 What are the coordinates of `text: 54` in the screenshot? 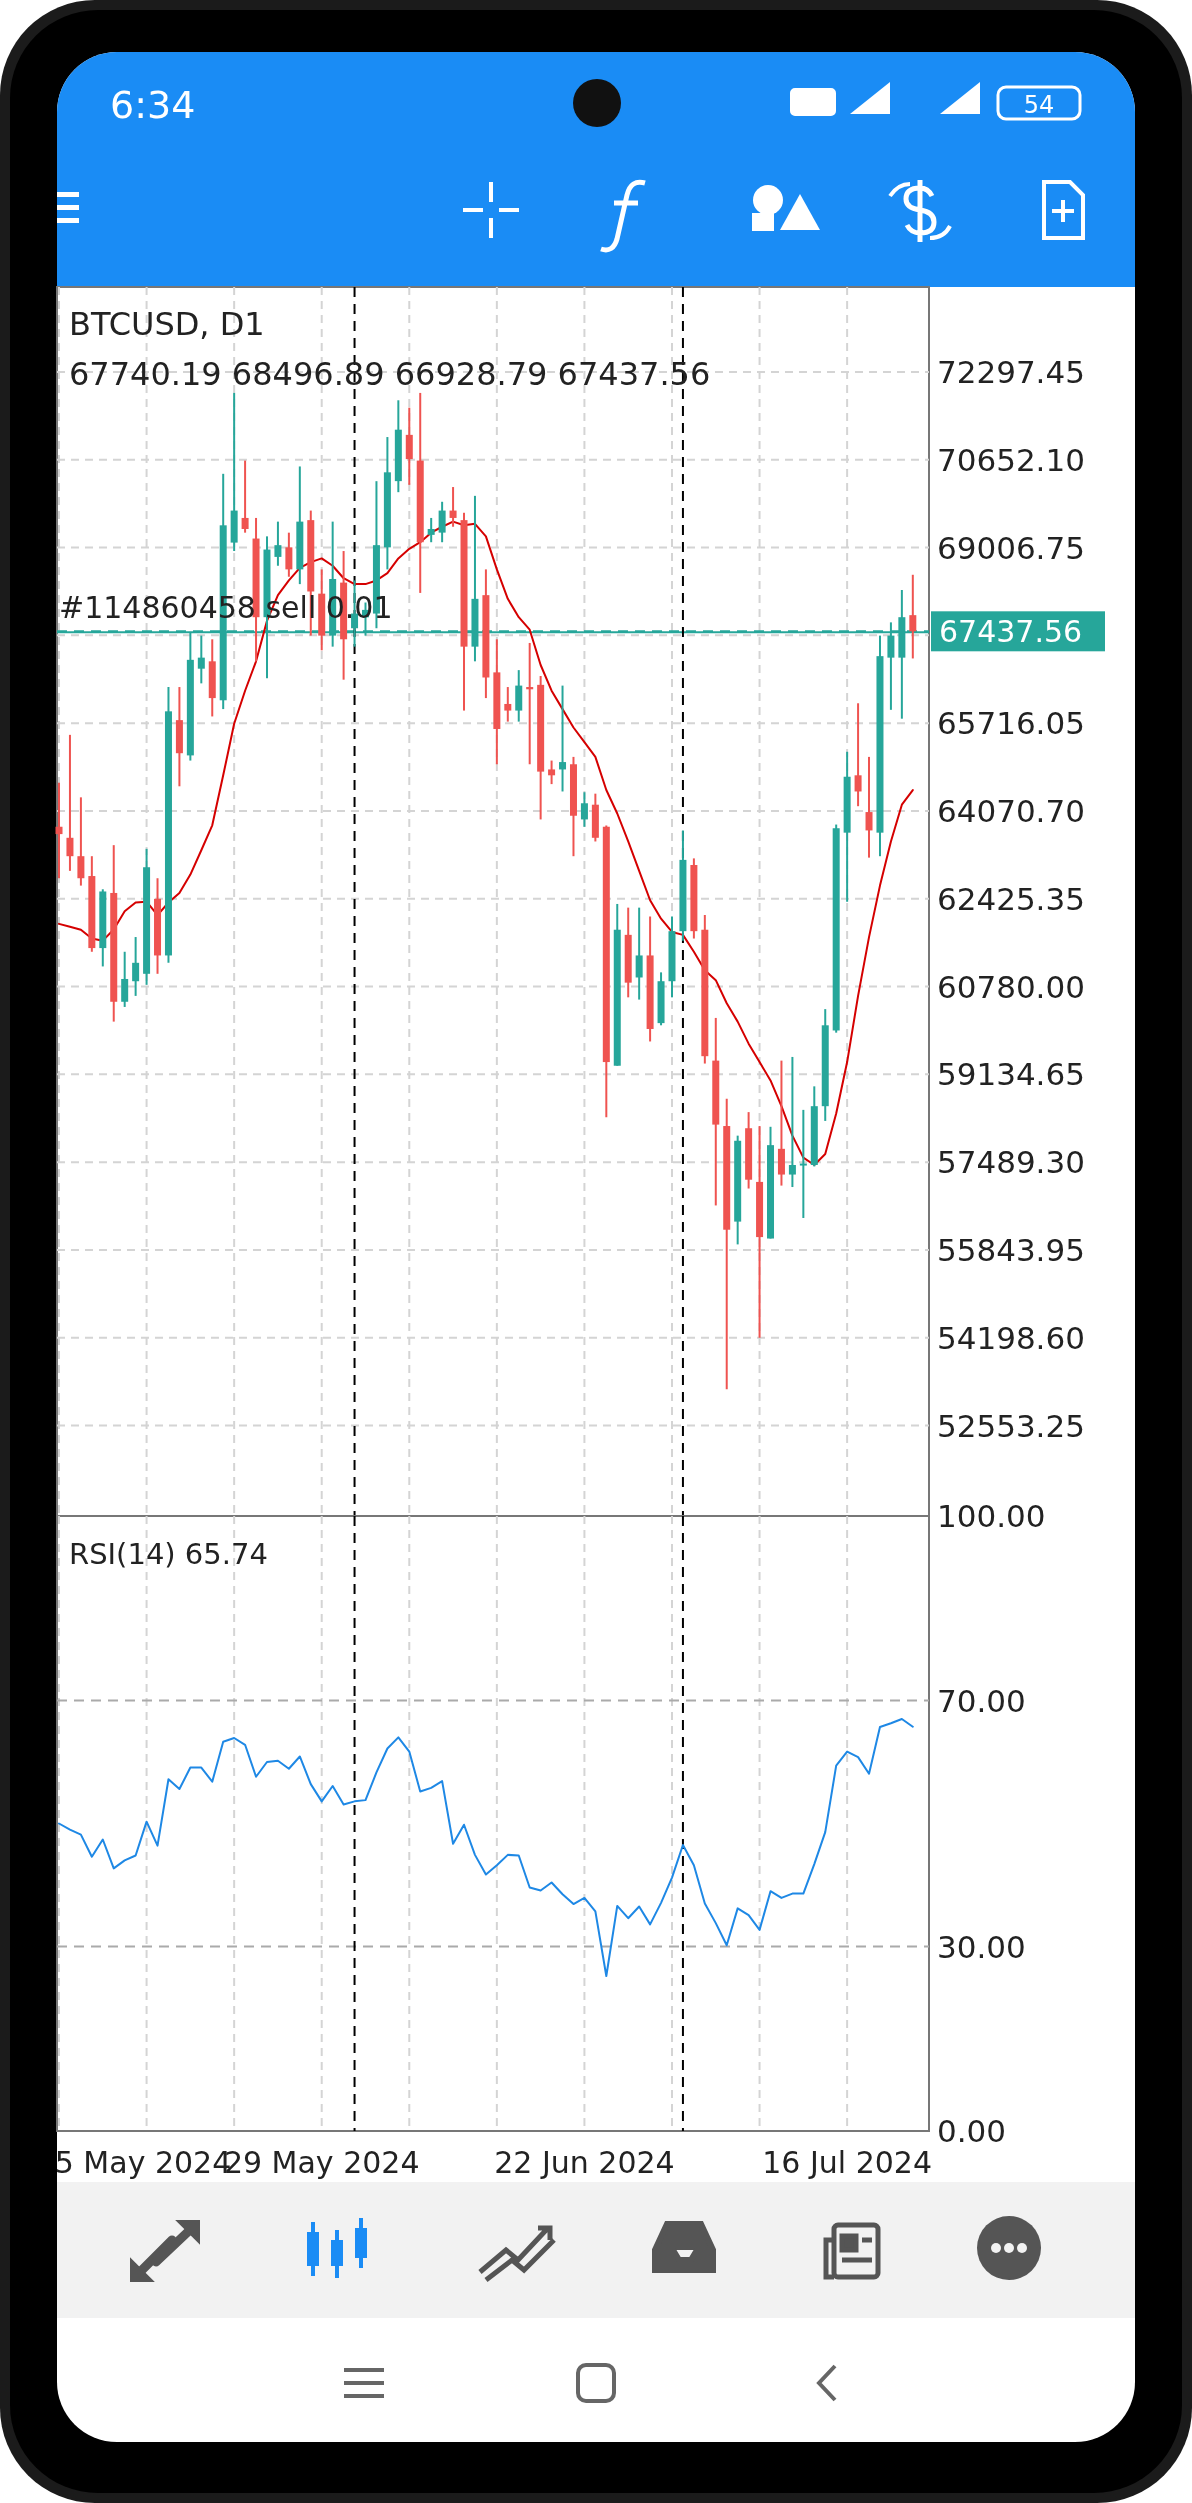 It's located at (1039, 105).